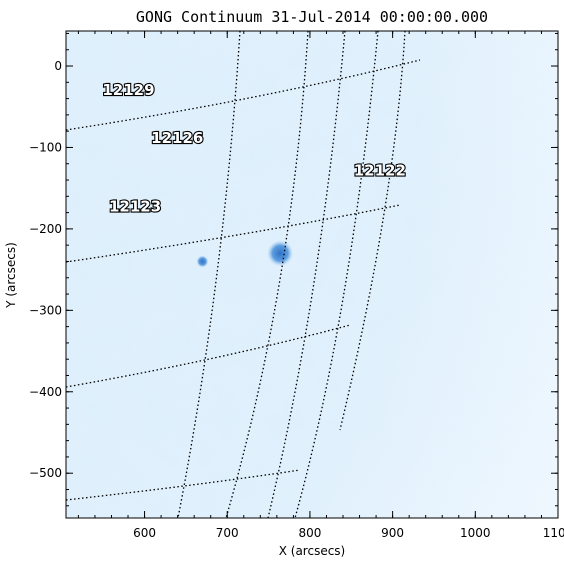  Describe the element at coordinates (245, 254) in the screenshot. I see `sunspot-group` at that location.